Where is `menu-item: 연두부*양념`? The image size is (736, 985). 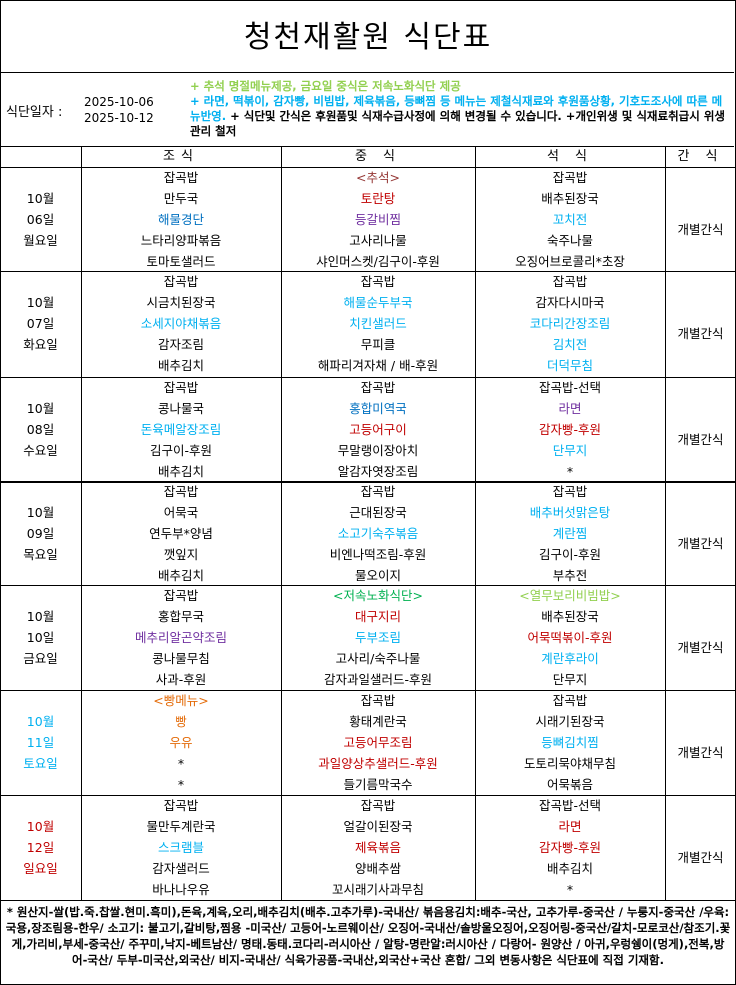 menu-item: 연두부*양념 is located at coordinates (181, 533).